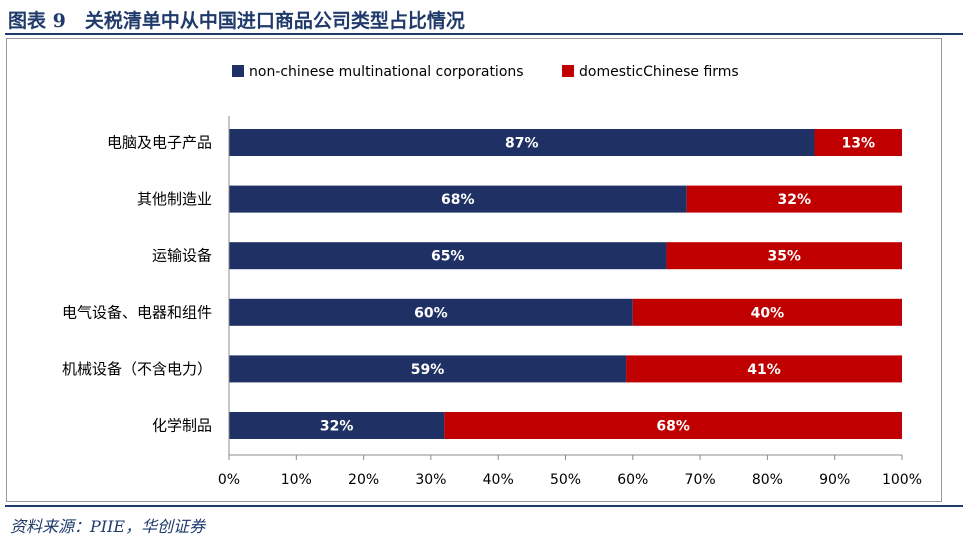  What do you see at coordinates (902, 480) in the screenshot?
I see `x-tick-label-10: 100%` at bounding box center [902, 480].